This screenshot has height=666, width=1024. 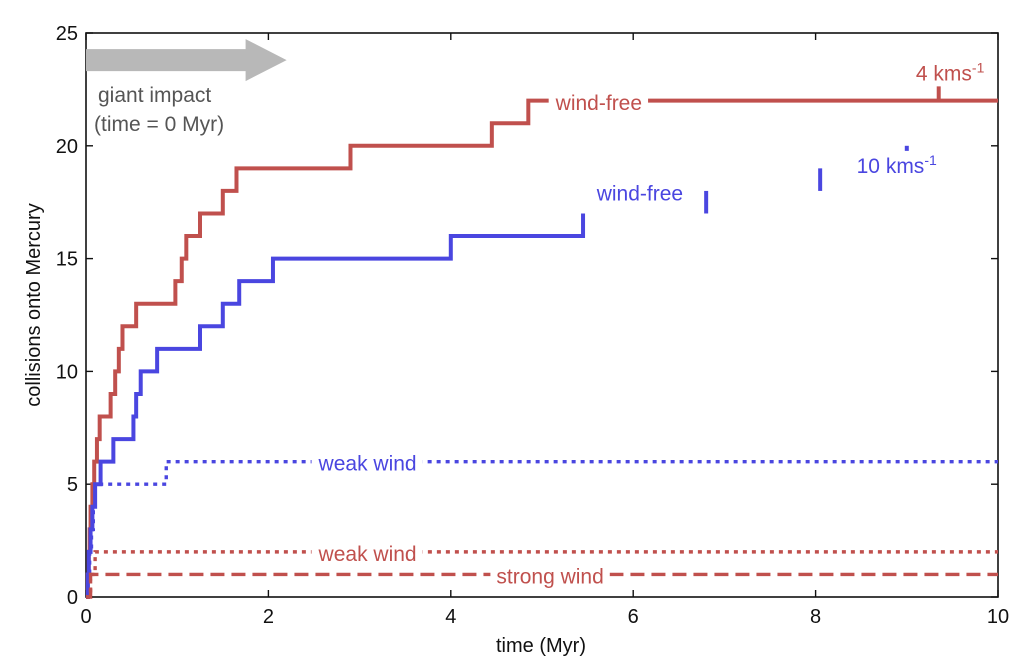 I want to click on annotation-blue-wind-free-text: wind-free, so click(x=639, y=193).